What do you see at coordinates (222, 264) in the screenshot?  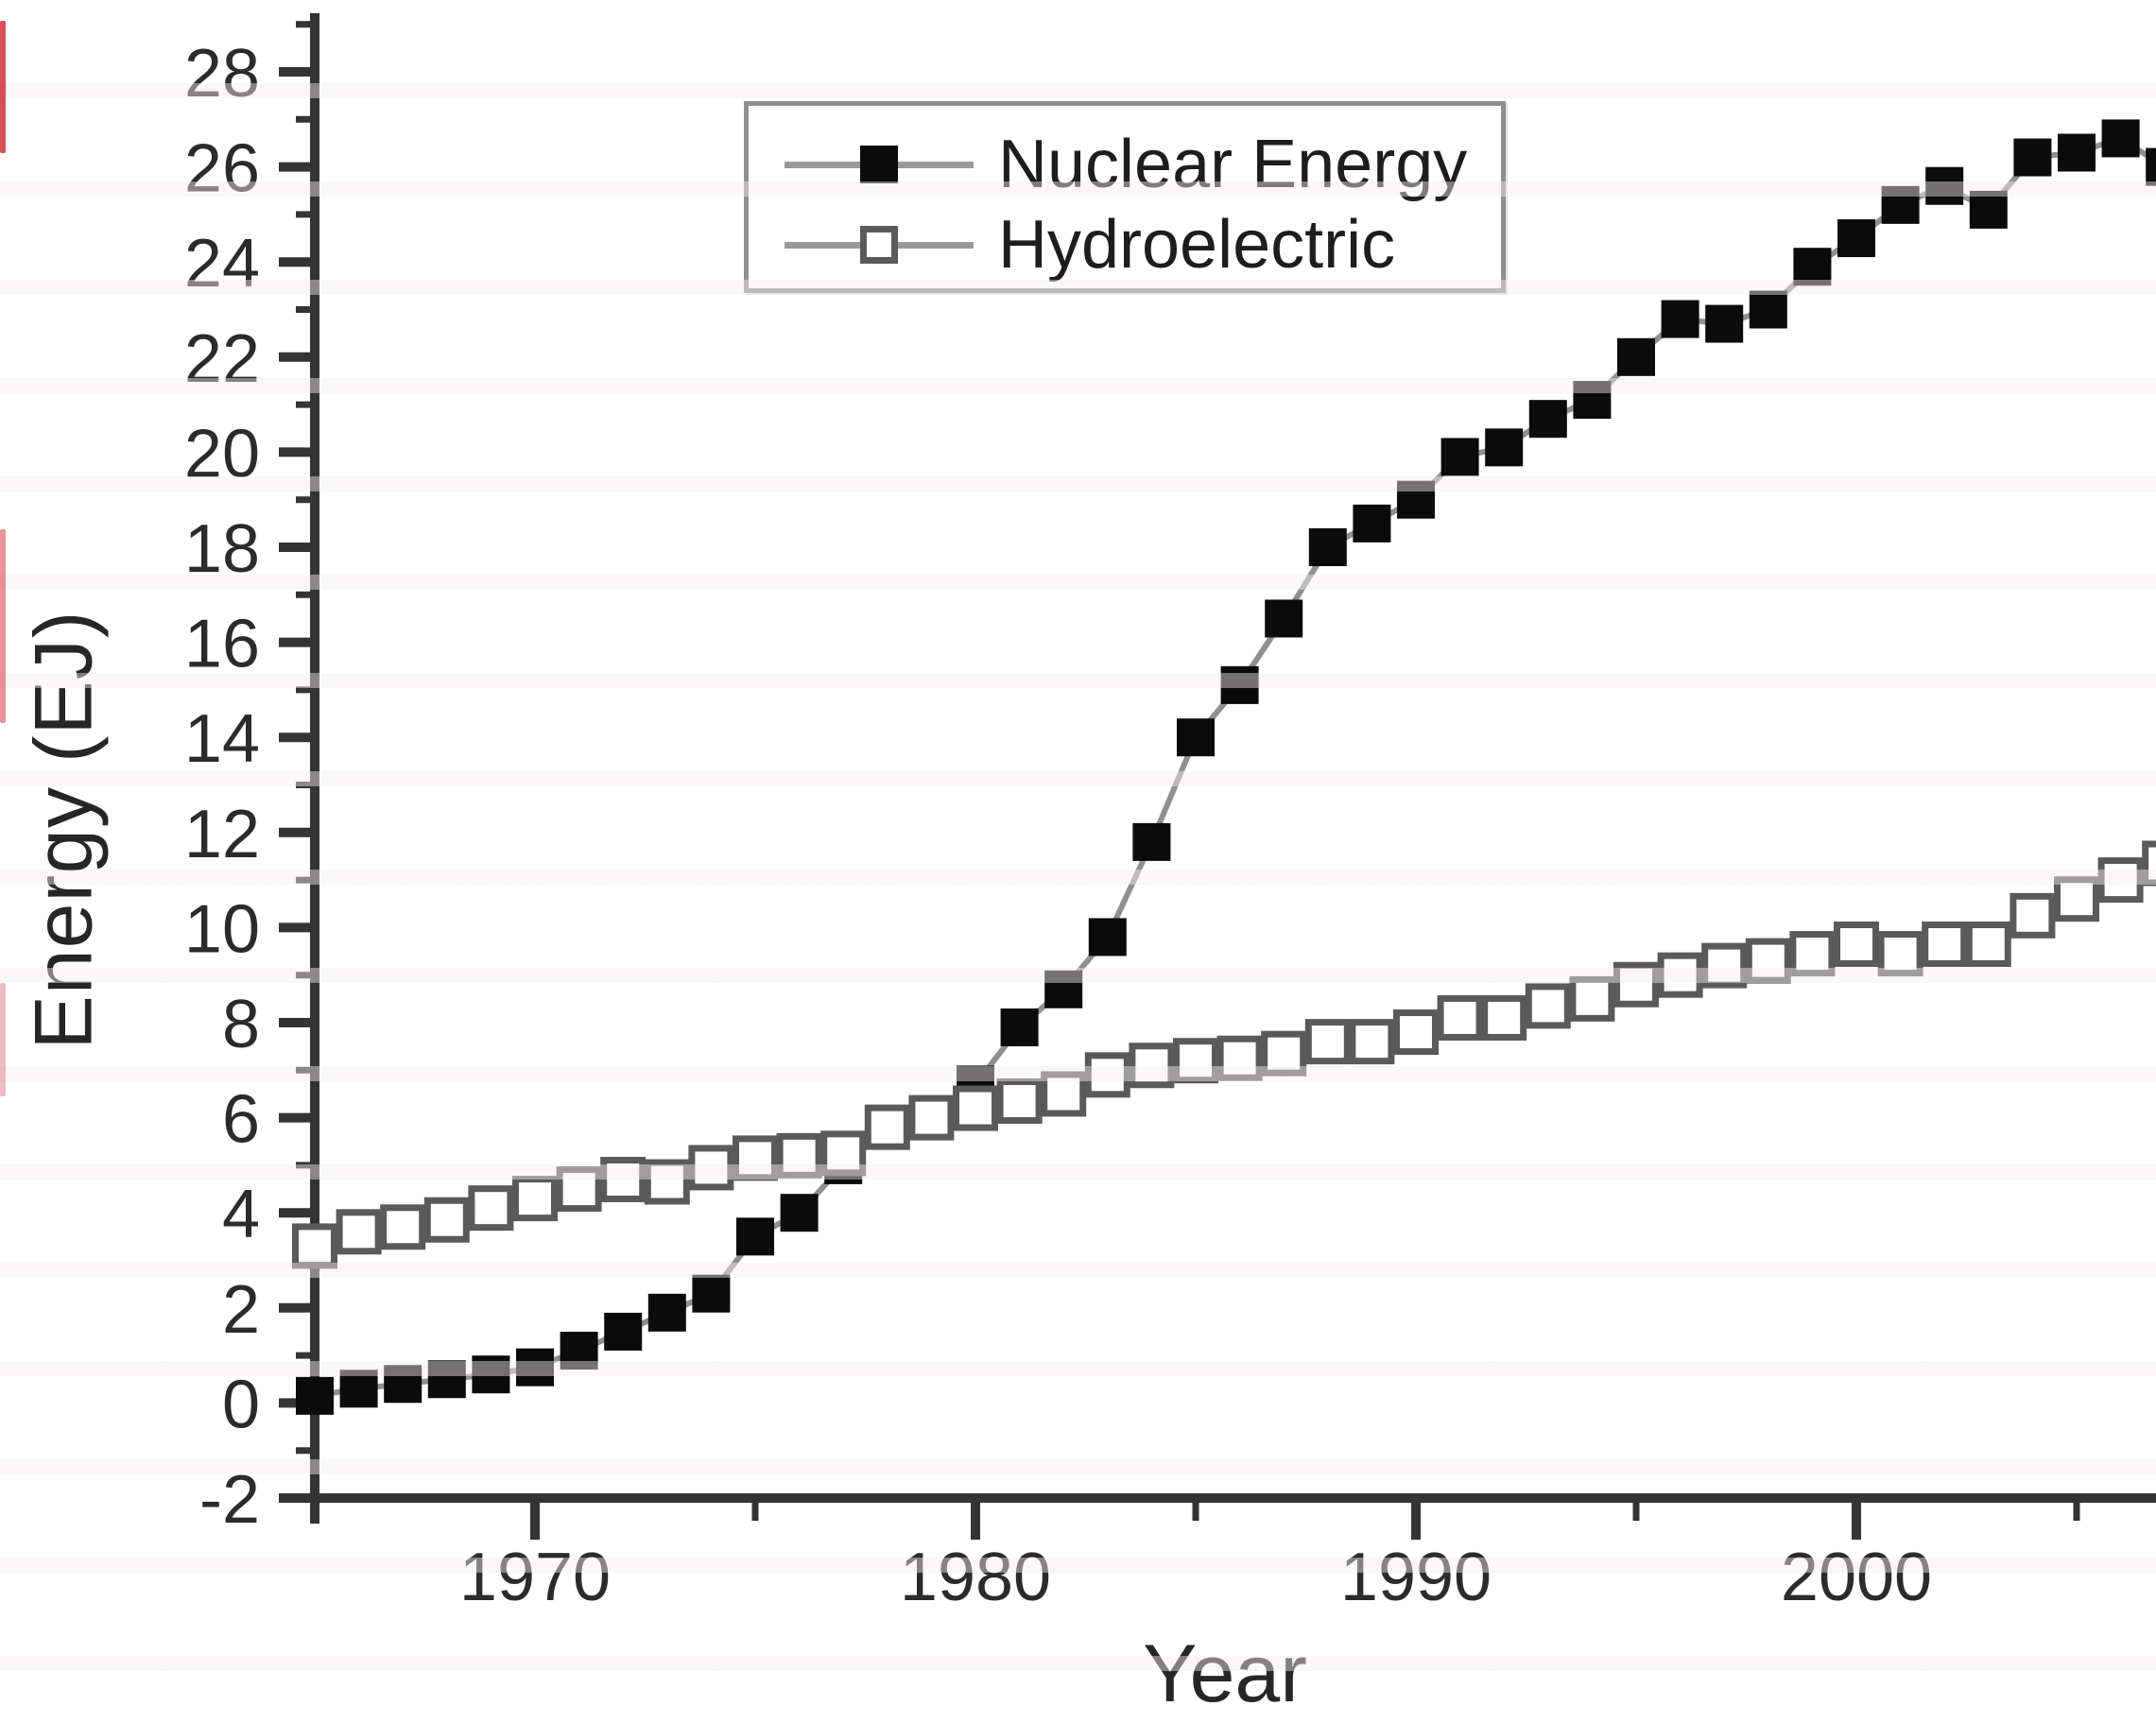 I see `y-tick-label: 24` at bounding box center [222, 264].